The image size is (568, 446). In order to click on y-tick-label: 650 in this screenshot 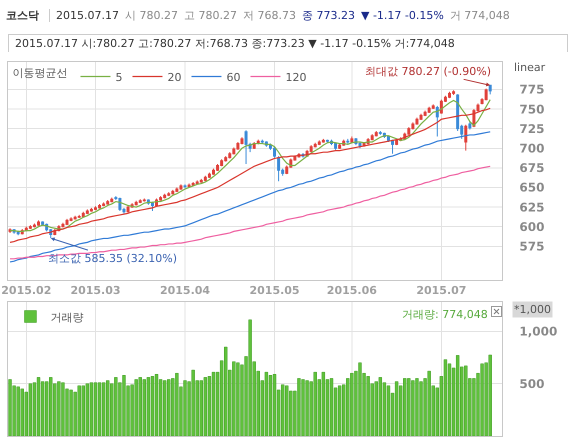, I will do `click(531, 187)`.